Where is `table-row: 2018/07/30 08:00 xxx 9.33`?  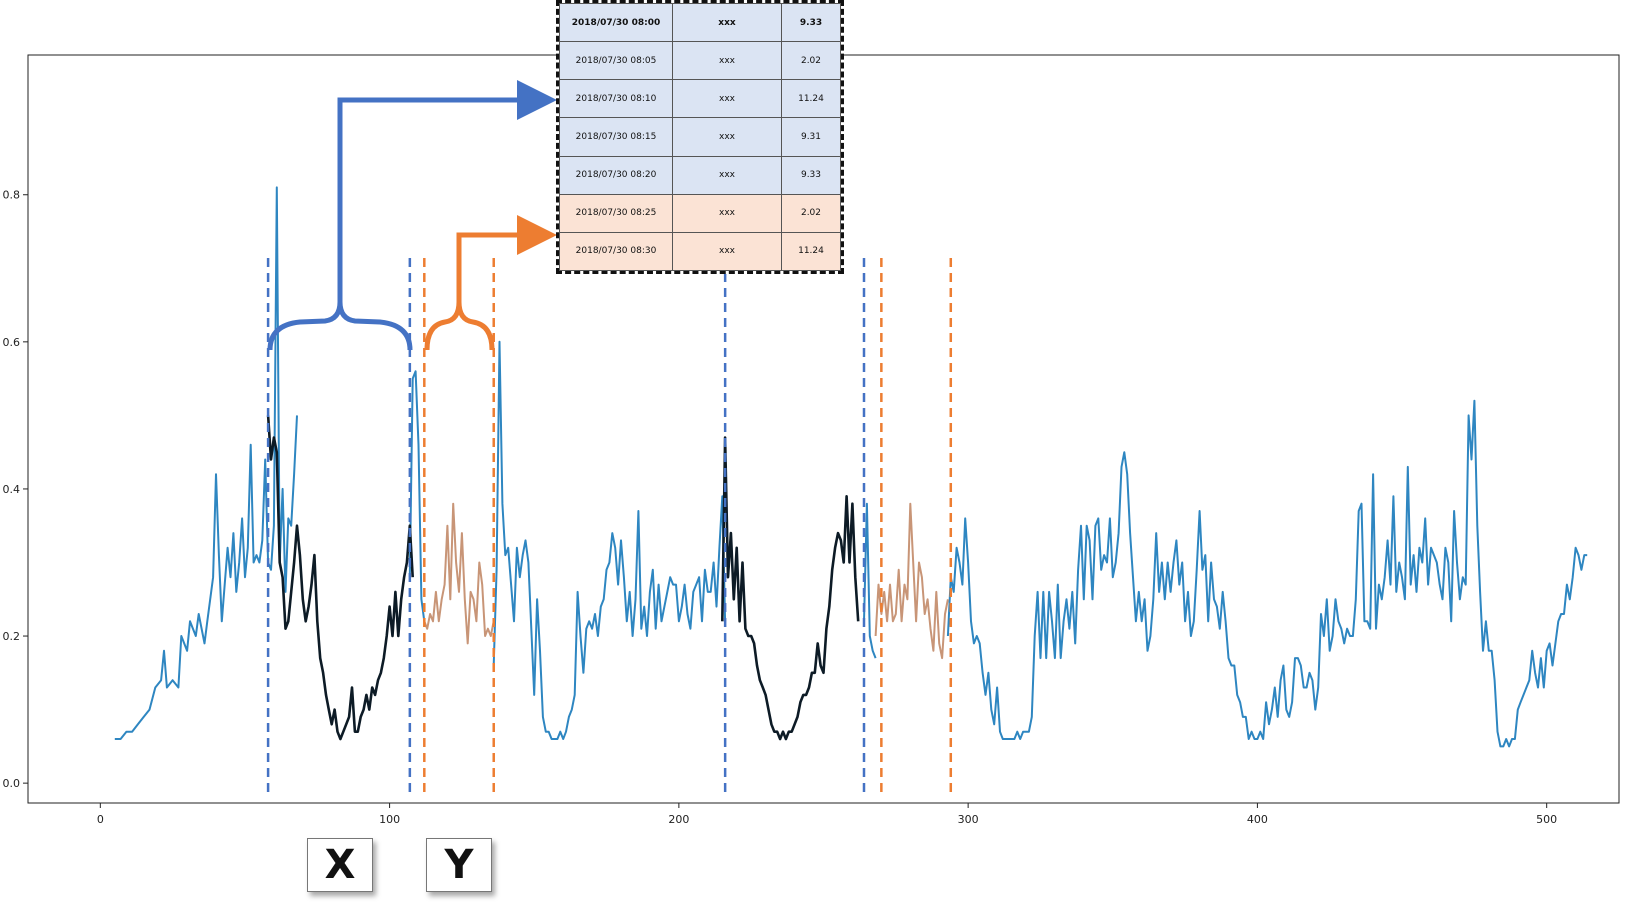
table-row: 2018/07/30 08:00 xxx 9.33 is located at coordinates (700, 22).